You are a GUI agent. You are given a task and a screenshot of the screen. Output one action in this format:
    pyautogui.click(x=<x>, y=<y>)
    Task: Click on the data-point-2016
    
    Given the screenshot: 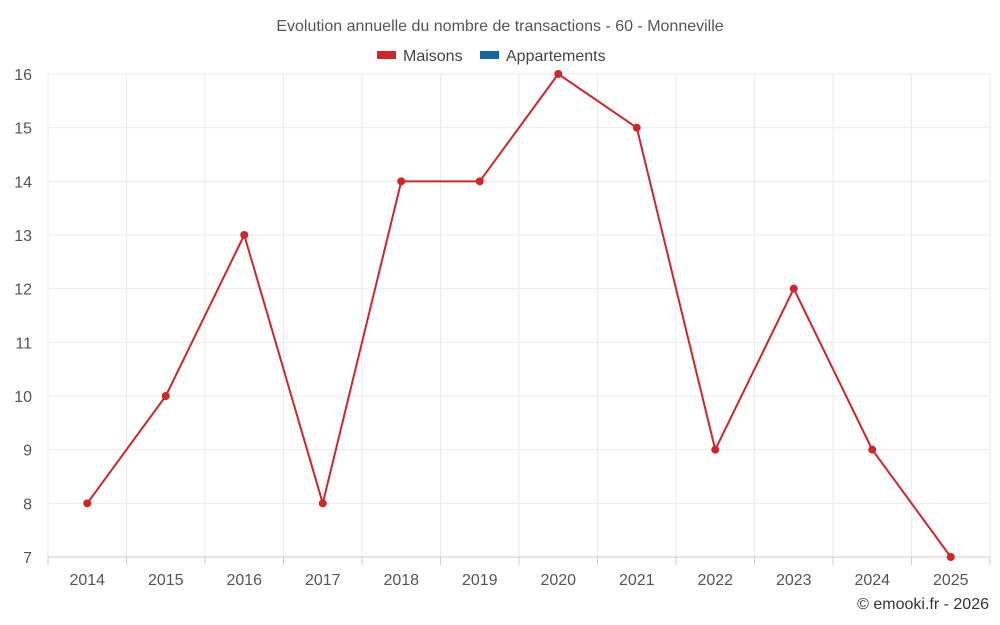 What is the action you would take?
    pyautogui.click(x=244, y=235)
    